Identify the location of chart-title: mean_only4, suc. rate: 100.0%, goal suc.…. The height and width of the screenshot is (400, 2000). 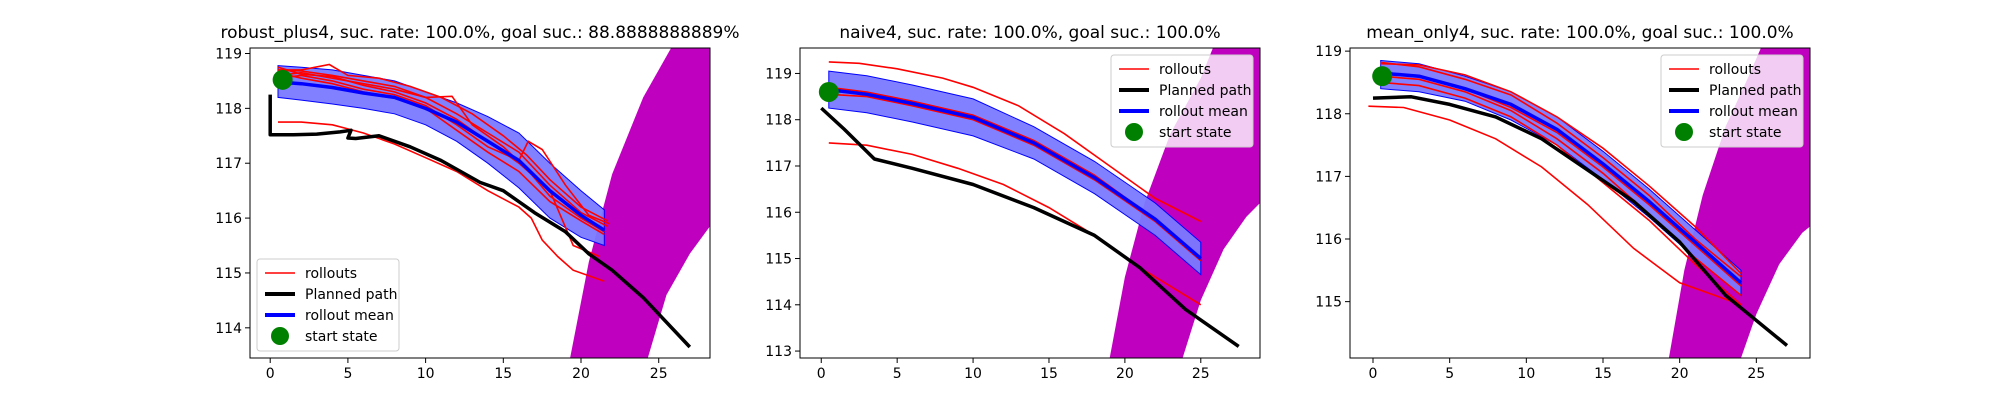
(1579, 33).